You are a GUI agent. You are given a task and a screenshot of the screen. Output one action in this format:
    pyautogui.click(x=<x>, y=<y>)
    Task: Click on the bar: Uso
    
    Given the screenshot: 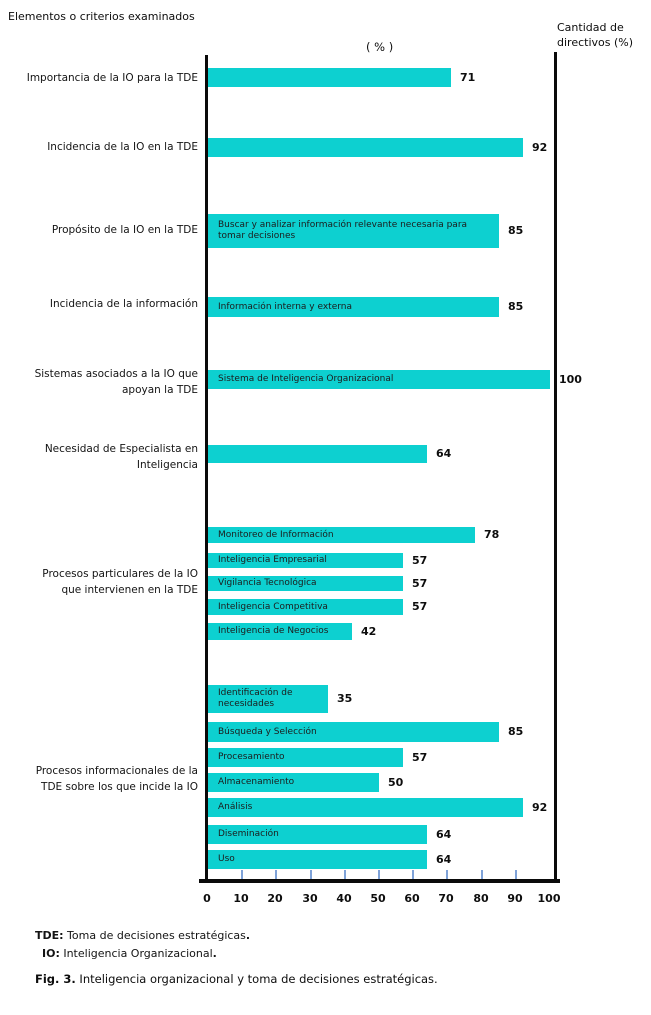 What is the action you would take?
    pyautogui.click(x=317, y=859)
    